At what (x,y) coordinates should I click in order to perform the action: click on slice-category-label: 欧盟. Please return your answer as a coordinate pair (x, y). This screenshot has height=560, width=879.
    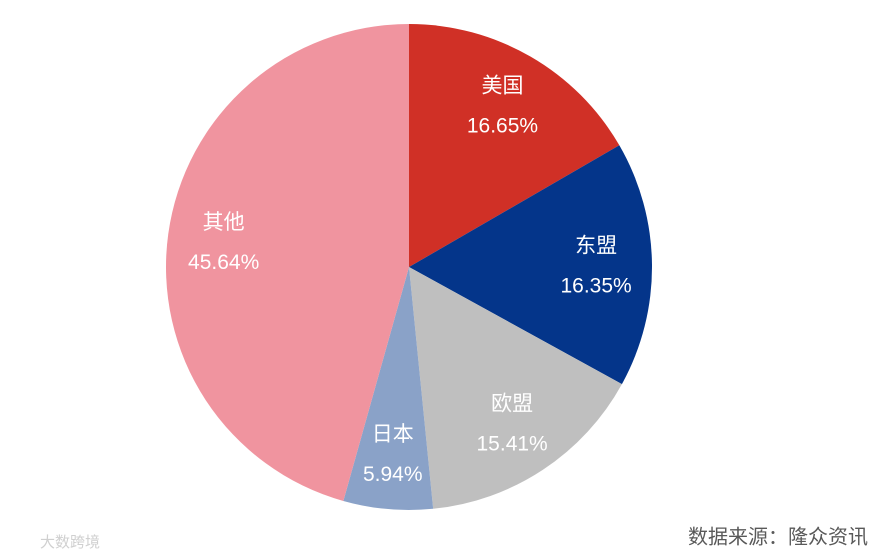
    Looking at the image, I should click on (512, 404).